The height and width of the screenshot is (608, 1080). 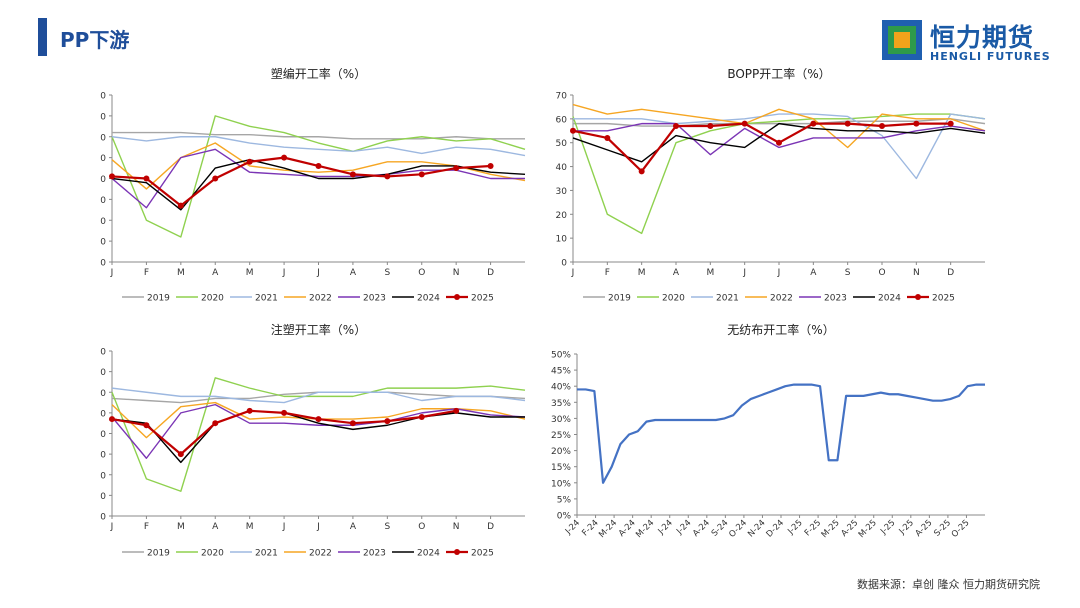 I want to click on y-tick-label: 0%, so click(x=564, y=517).